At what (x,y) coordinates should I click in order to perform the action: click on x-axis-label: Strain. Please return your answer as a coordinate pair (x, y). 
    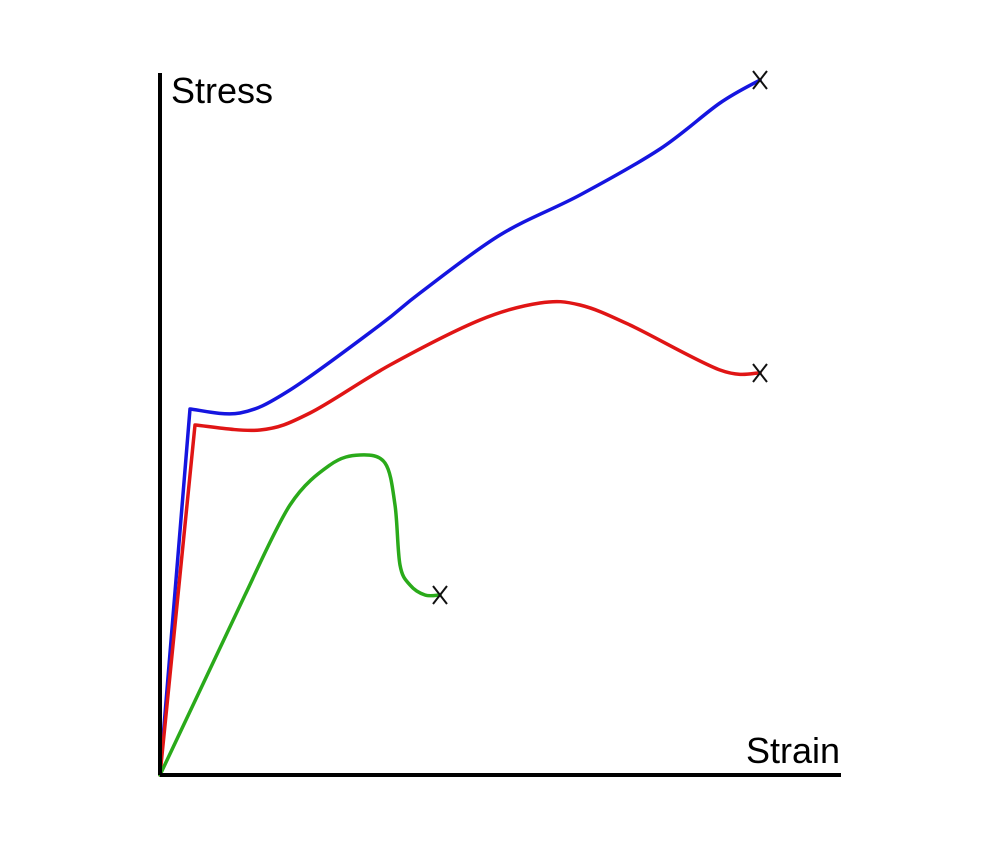
    Looking at the image, I should click on (793, 750).